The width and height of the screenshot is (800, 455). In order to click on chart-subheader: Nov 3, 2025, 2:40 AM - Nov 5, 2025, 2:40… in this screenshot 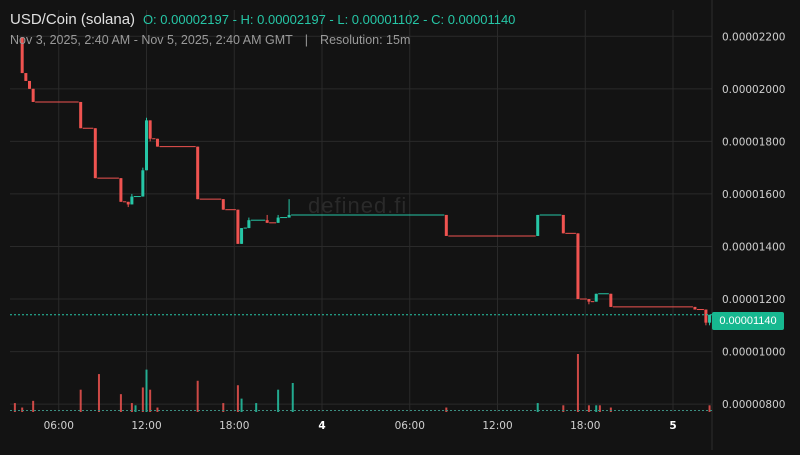, I will do `click(210, 40)`.